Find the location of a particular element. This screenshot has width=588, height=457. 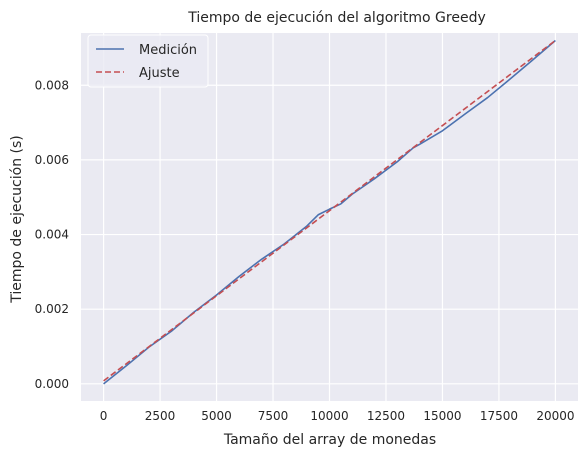

y-tick-labels: 0.000 0.002 0.004 0.006 0.008 is located at coordinates (52, 234).